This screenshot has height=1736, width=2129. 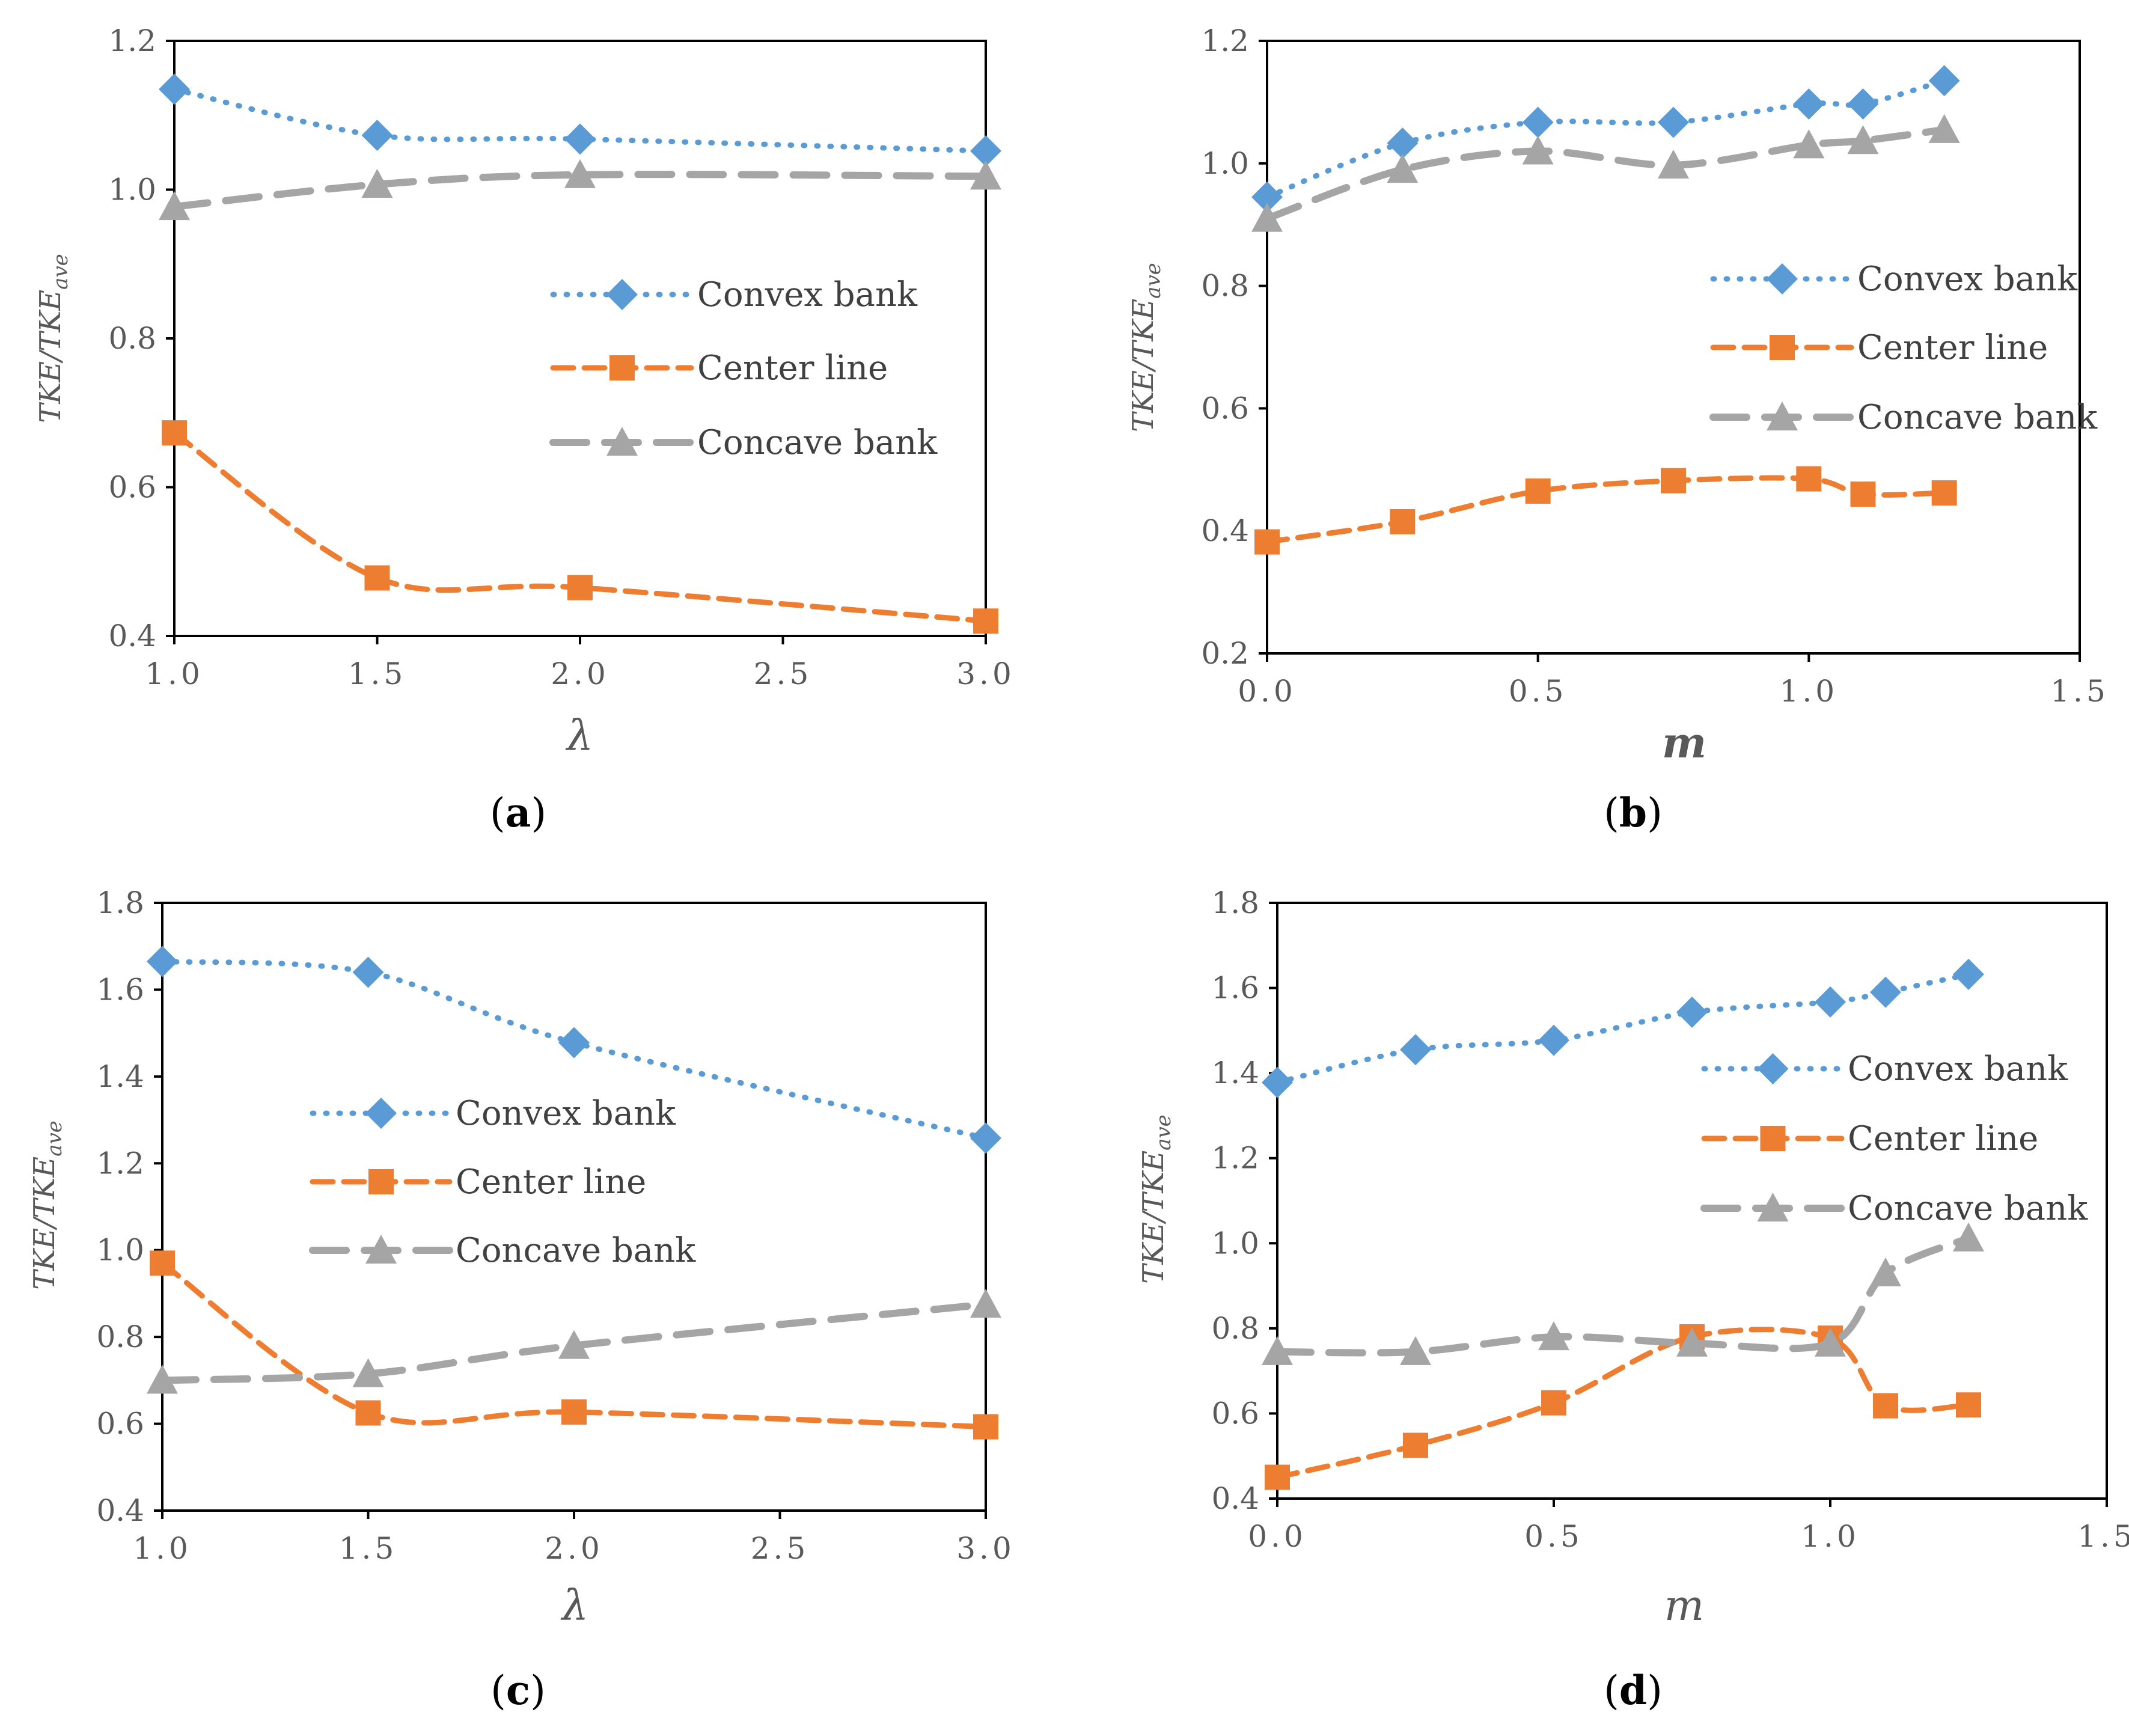 I want to click on x-tick-label: 2.5, so click(x=783, y=673).